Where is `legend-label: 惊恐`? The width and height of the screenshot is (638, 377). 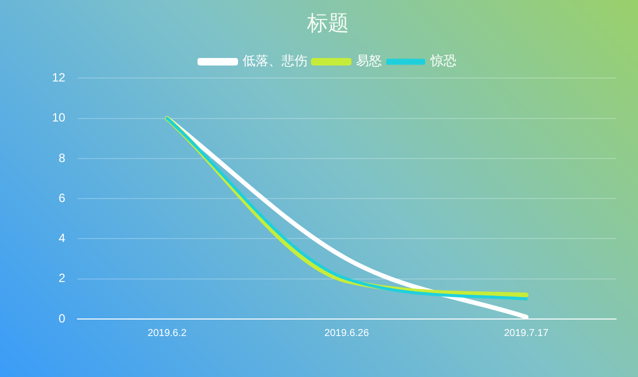
legend-label: 惊恐 is located at coordinates (442, 61).